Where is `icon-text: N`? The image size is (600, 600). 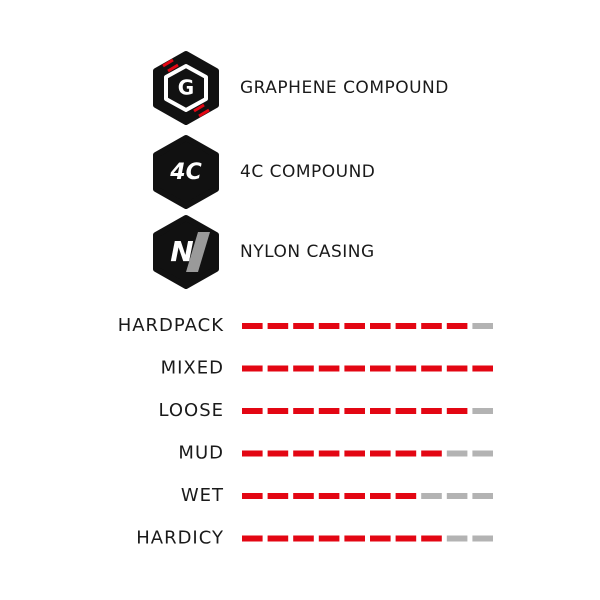 icon-text: N is located at coordinates (181, 251).